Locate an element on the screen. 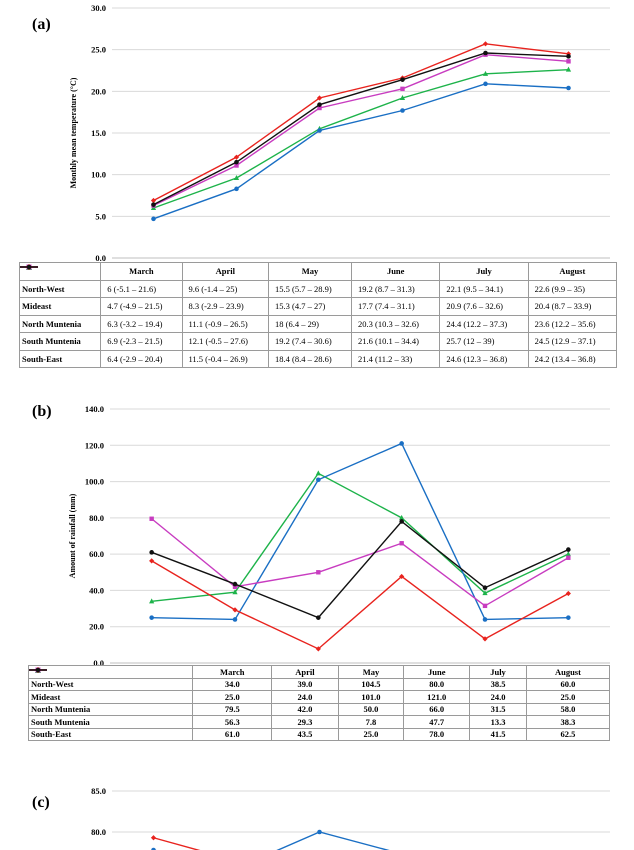 Image resolution: width=634 pixels, height=850 pixels. data-cell: 23.6 (12.2 – 35.6) is located at coordinates (572, 323).